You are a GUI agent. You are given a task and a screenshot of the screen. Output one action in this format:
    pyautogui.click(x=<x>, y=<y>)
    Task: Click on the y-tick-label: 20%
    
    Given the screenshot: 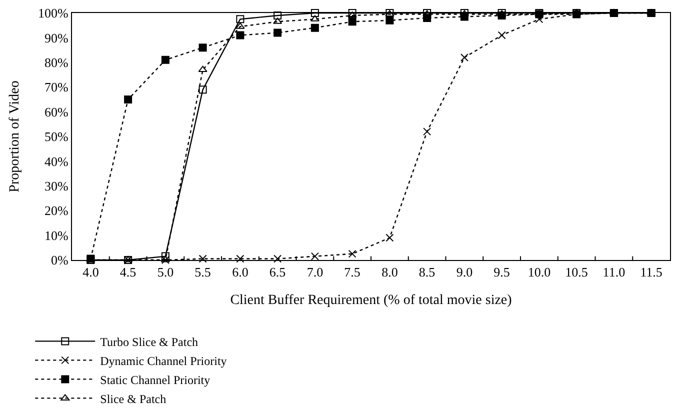 What is the action you would take?
    pyautogui.click(x=56, y=210)
    